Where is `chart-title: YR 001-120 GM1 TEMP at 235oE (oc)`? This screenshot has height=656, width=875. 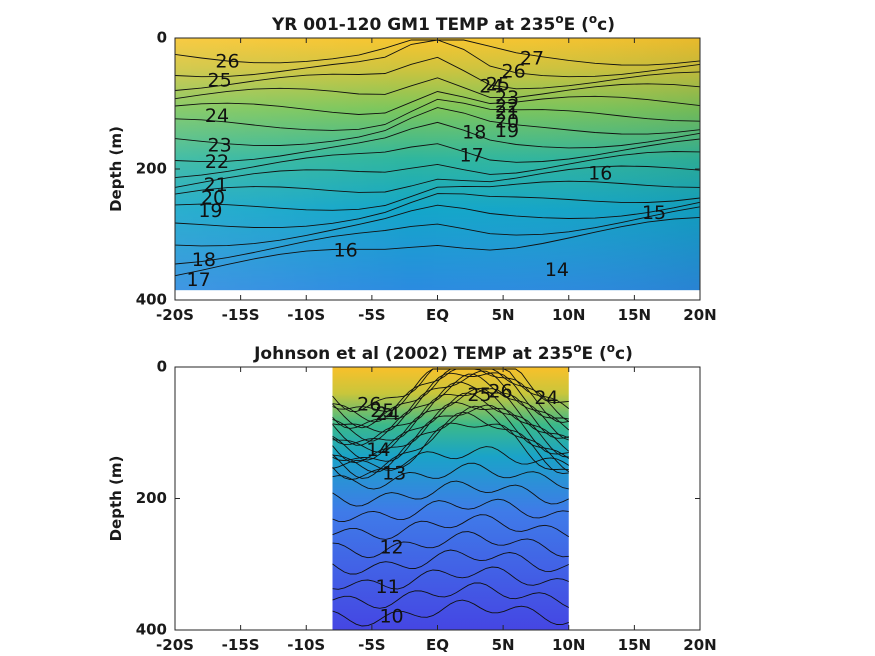 chart-title: YR 001-120 GM1 TEMP at 235oE (oc) is located at coordinates (443, 23).